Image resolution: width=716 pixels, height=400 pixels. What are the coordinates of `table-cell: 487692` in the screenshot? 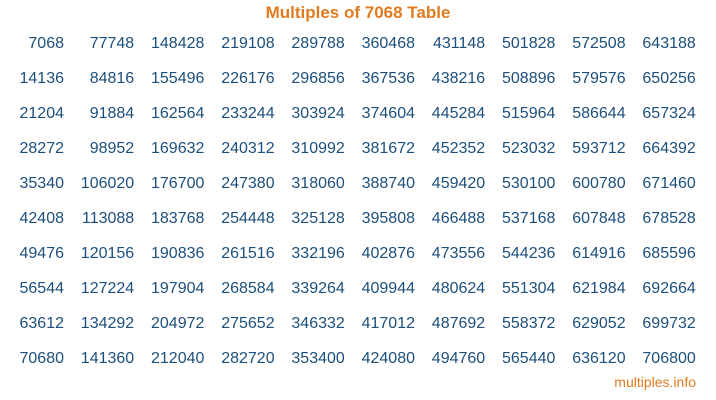 It's located at (458, 323).